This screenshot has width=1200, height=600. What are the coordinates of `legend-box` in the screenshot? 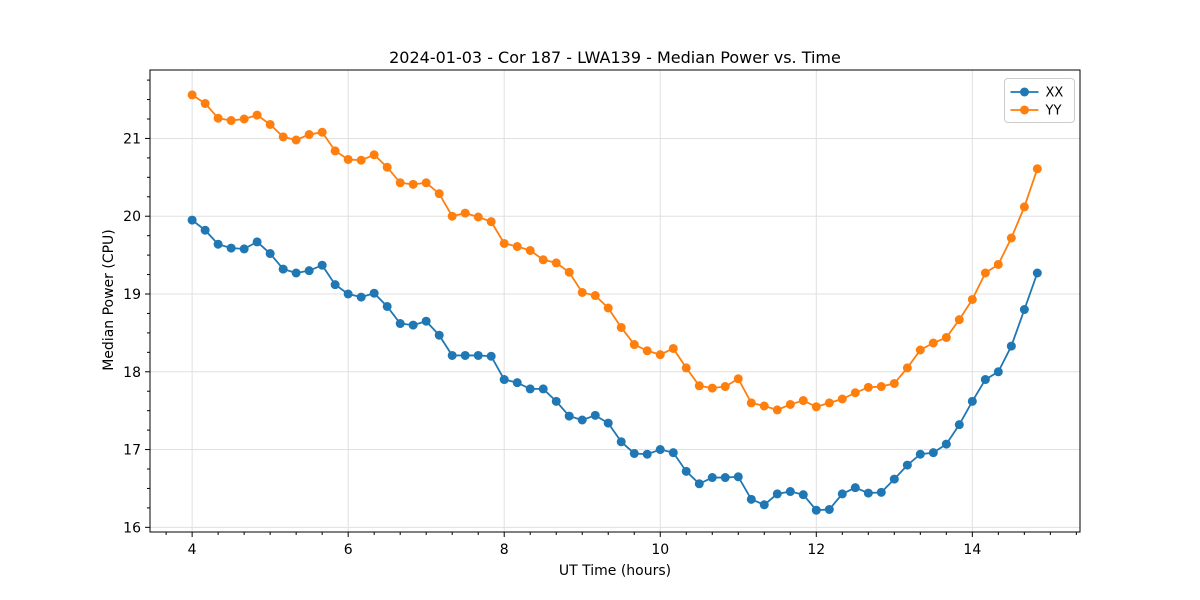 It's located at (1039, 100).